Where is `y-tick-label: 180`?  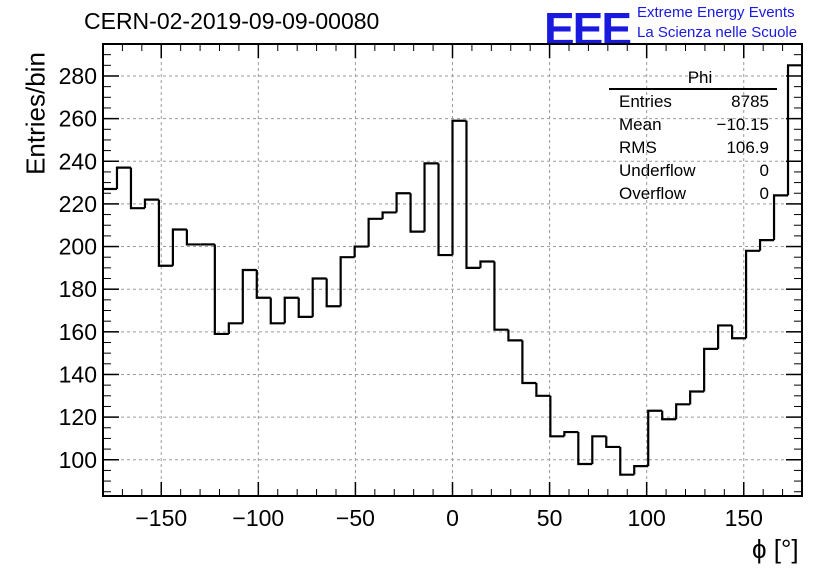
y-tick-label: 180 is located at coordinates (78, 289).